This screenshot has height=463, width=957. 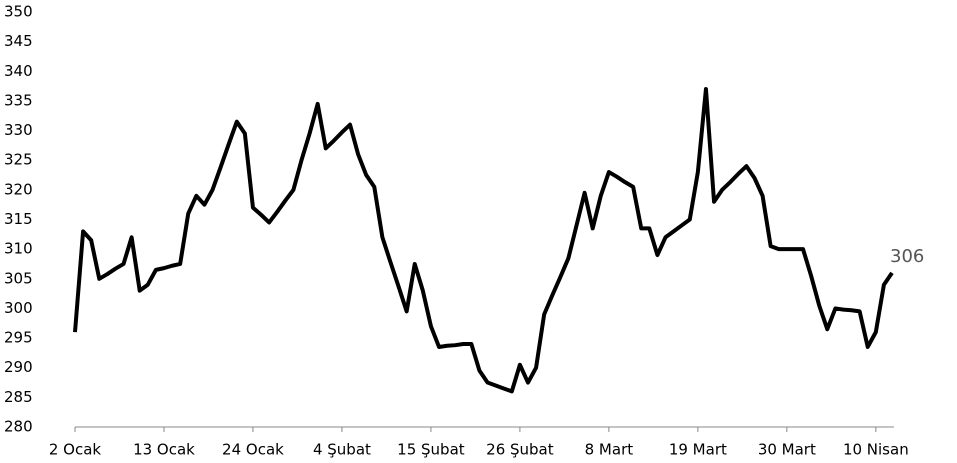 What do you see at coordinates (18, 100) in the screenshot?
I see `y-tick-label: 335` at bounding box center [18, 100].